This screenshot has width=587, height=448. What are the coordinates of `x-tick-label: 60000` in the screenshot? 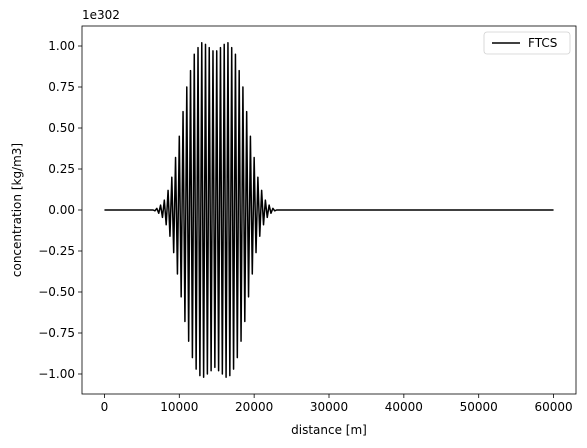 It's located at (553, 407).